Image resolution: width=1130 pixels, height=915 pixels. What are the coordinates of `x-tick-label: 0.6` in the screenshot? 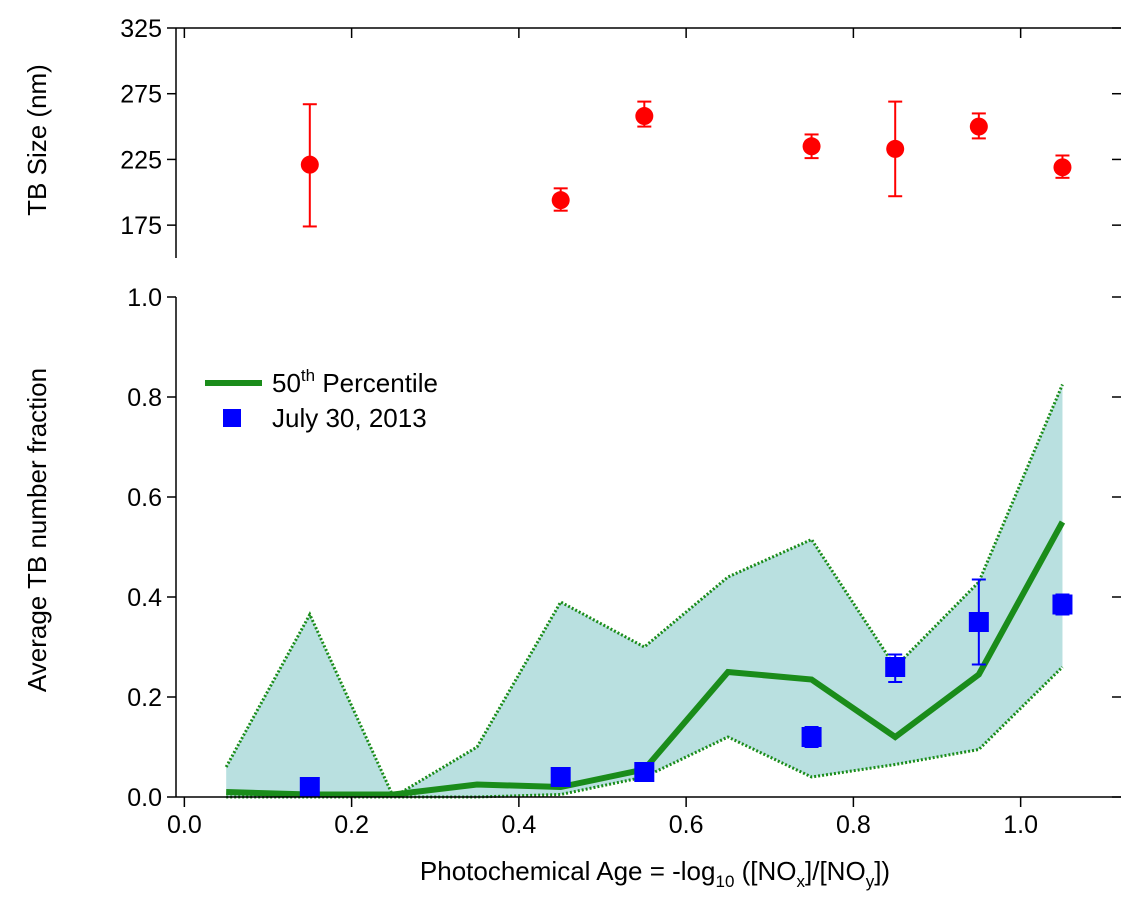 It's located at (686, 825).